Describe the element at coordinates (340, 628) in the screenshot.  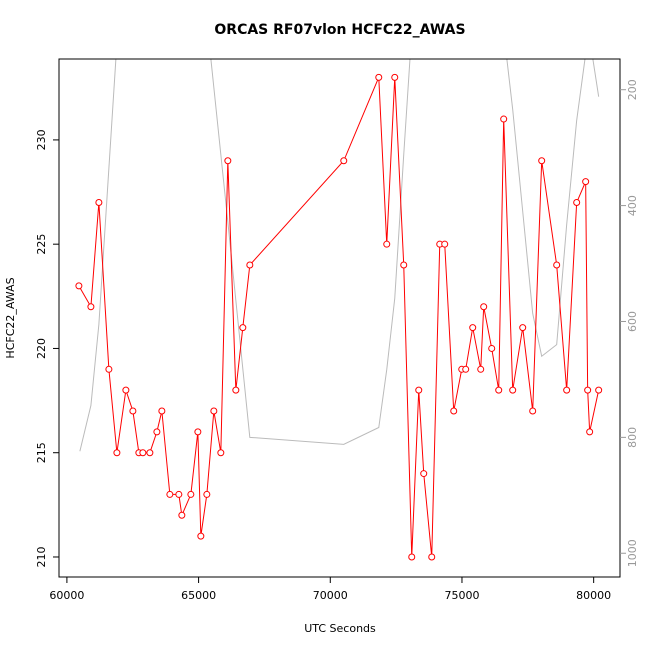
I see `x-axis-label: UTC Seconds` at that location.